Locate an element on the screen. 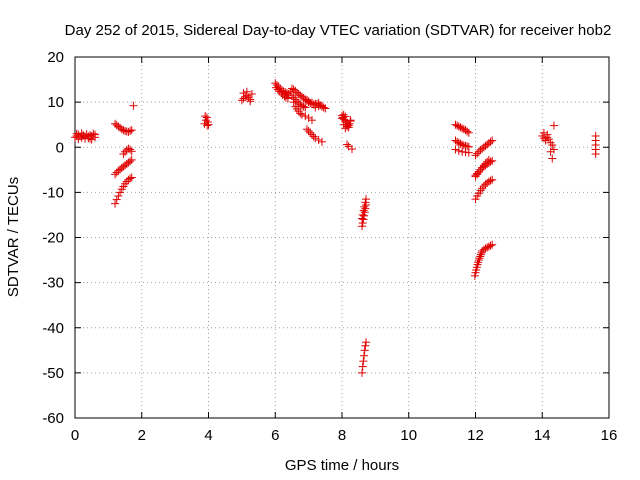  y-tick-label: -60 is located at coordinates (53, 418).